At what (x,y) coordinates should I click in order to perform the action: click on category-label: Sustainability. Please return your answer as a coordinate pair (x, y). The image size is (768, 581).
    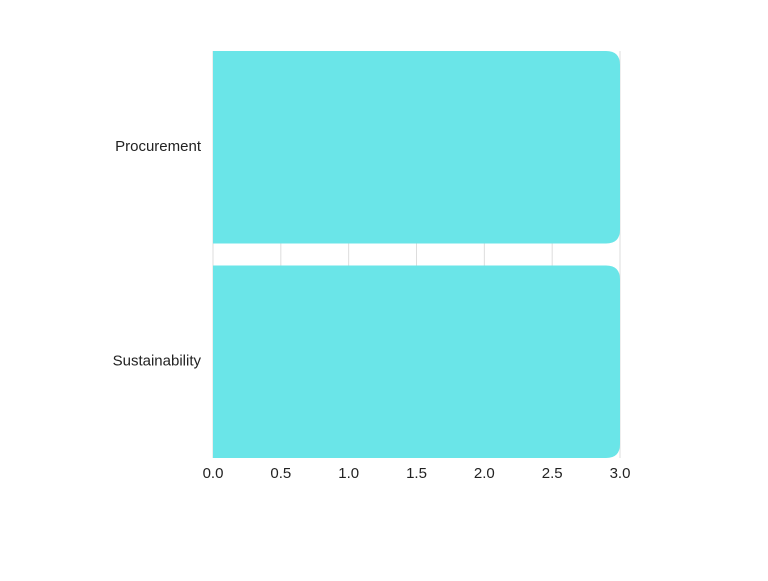
    Looking at the image, I should click on (157, 361).